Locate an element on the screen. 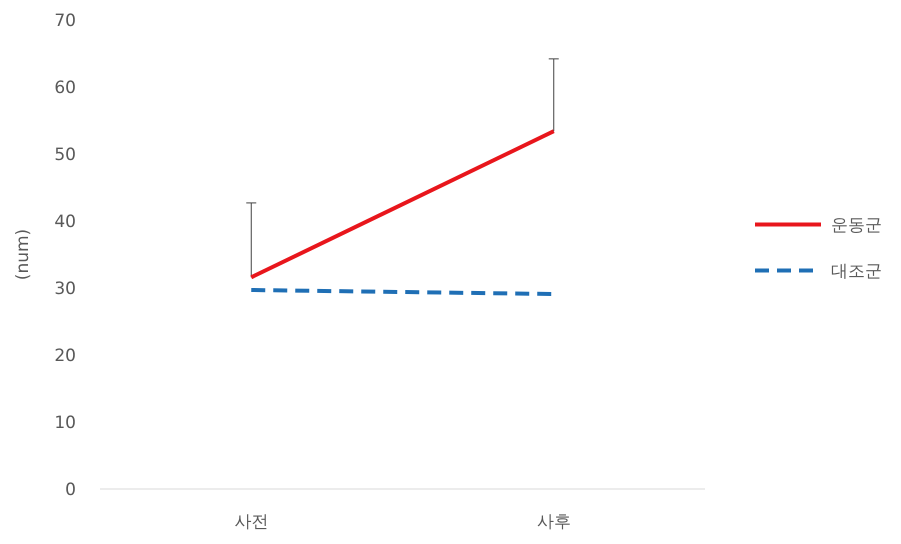 The image size is (901, 544). y-tick-label: 20 is located at coordinates (65, 356).